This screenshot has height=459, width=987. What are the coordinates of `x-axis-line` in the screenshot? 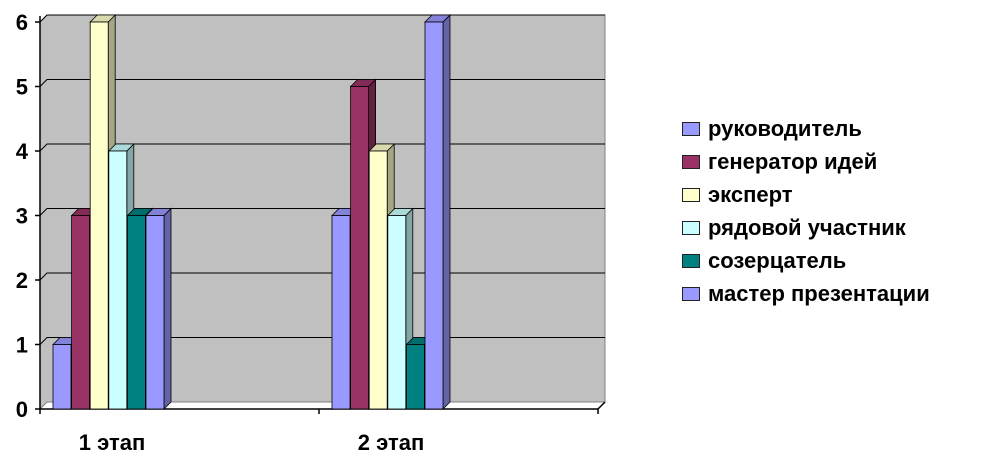 It's located at (601, 405).